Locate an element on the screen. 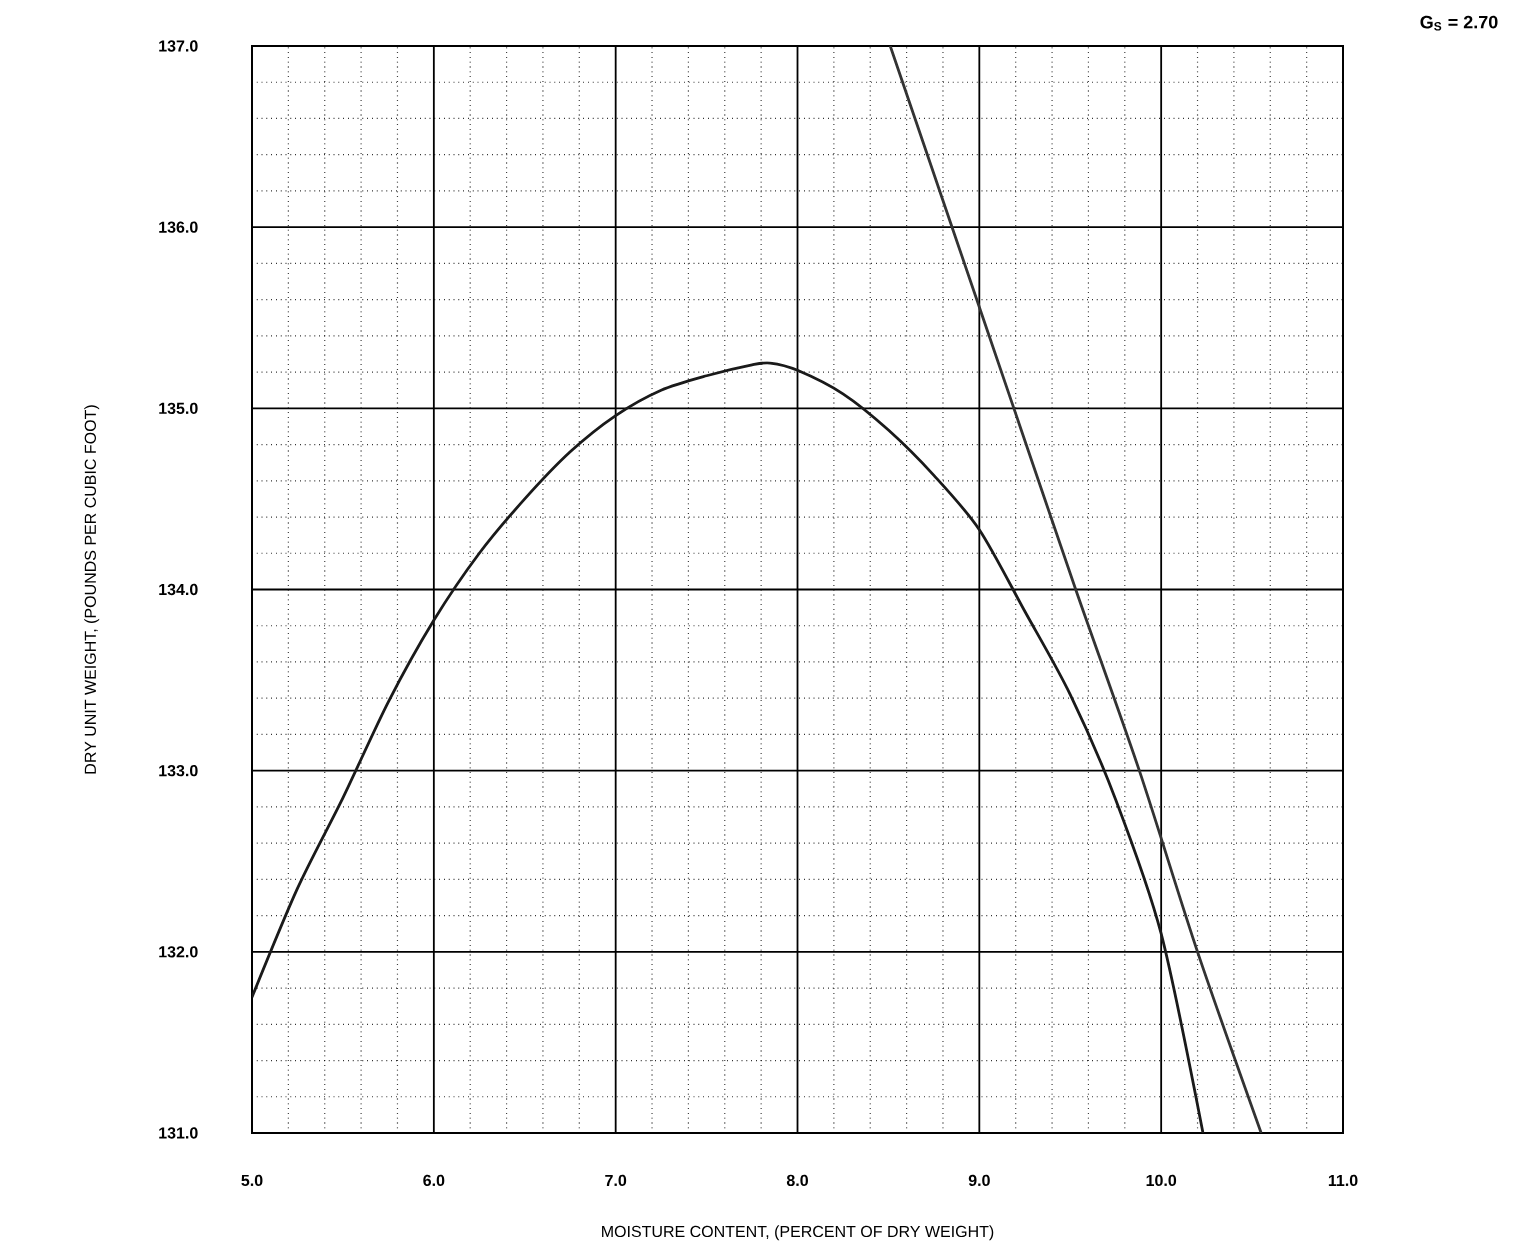  text: G$_{S}$ = 2.70 is located at coordinates (1459, 23).